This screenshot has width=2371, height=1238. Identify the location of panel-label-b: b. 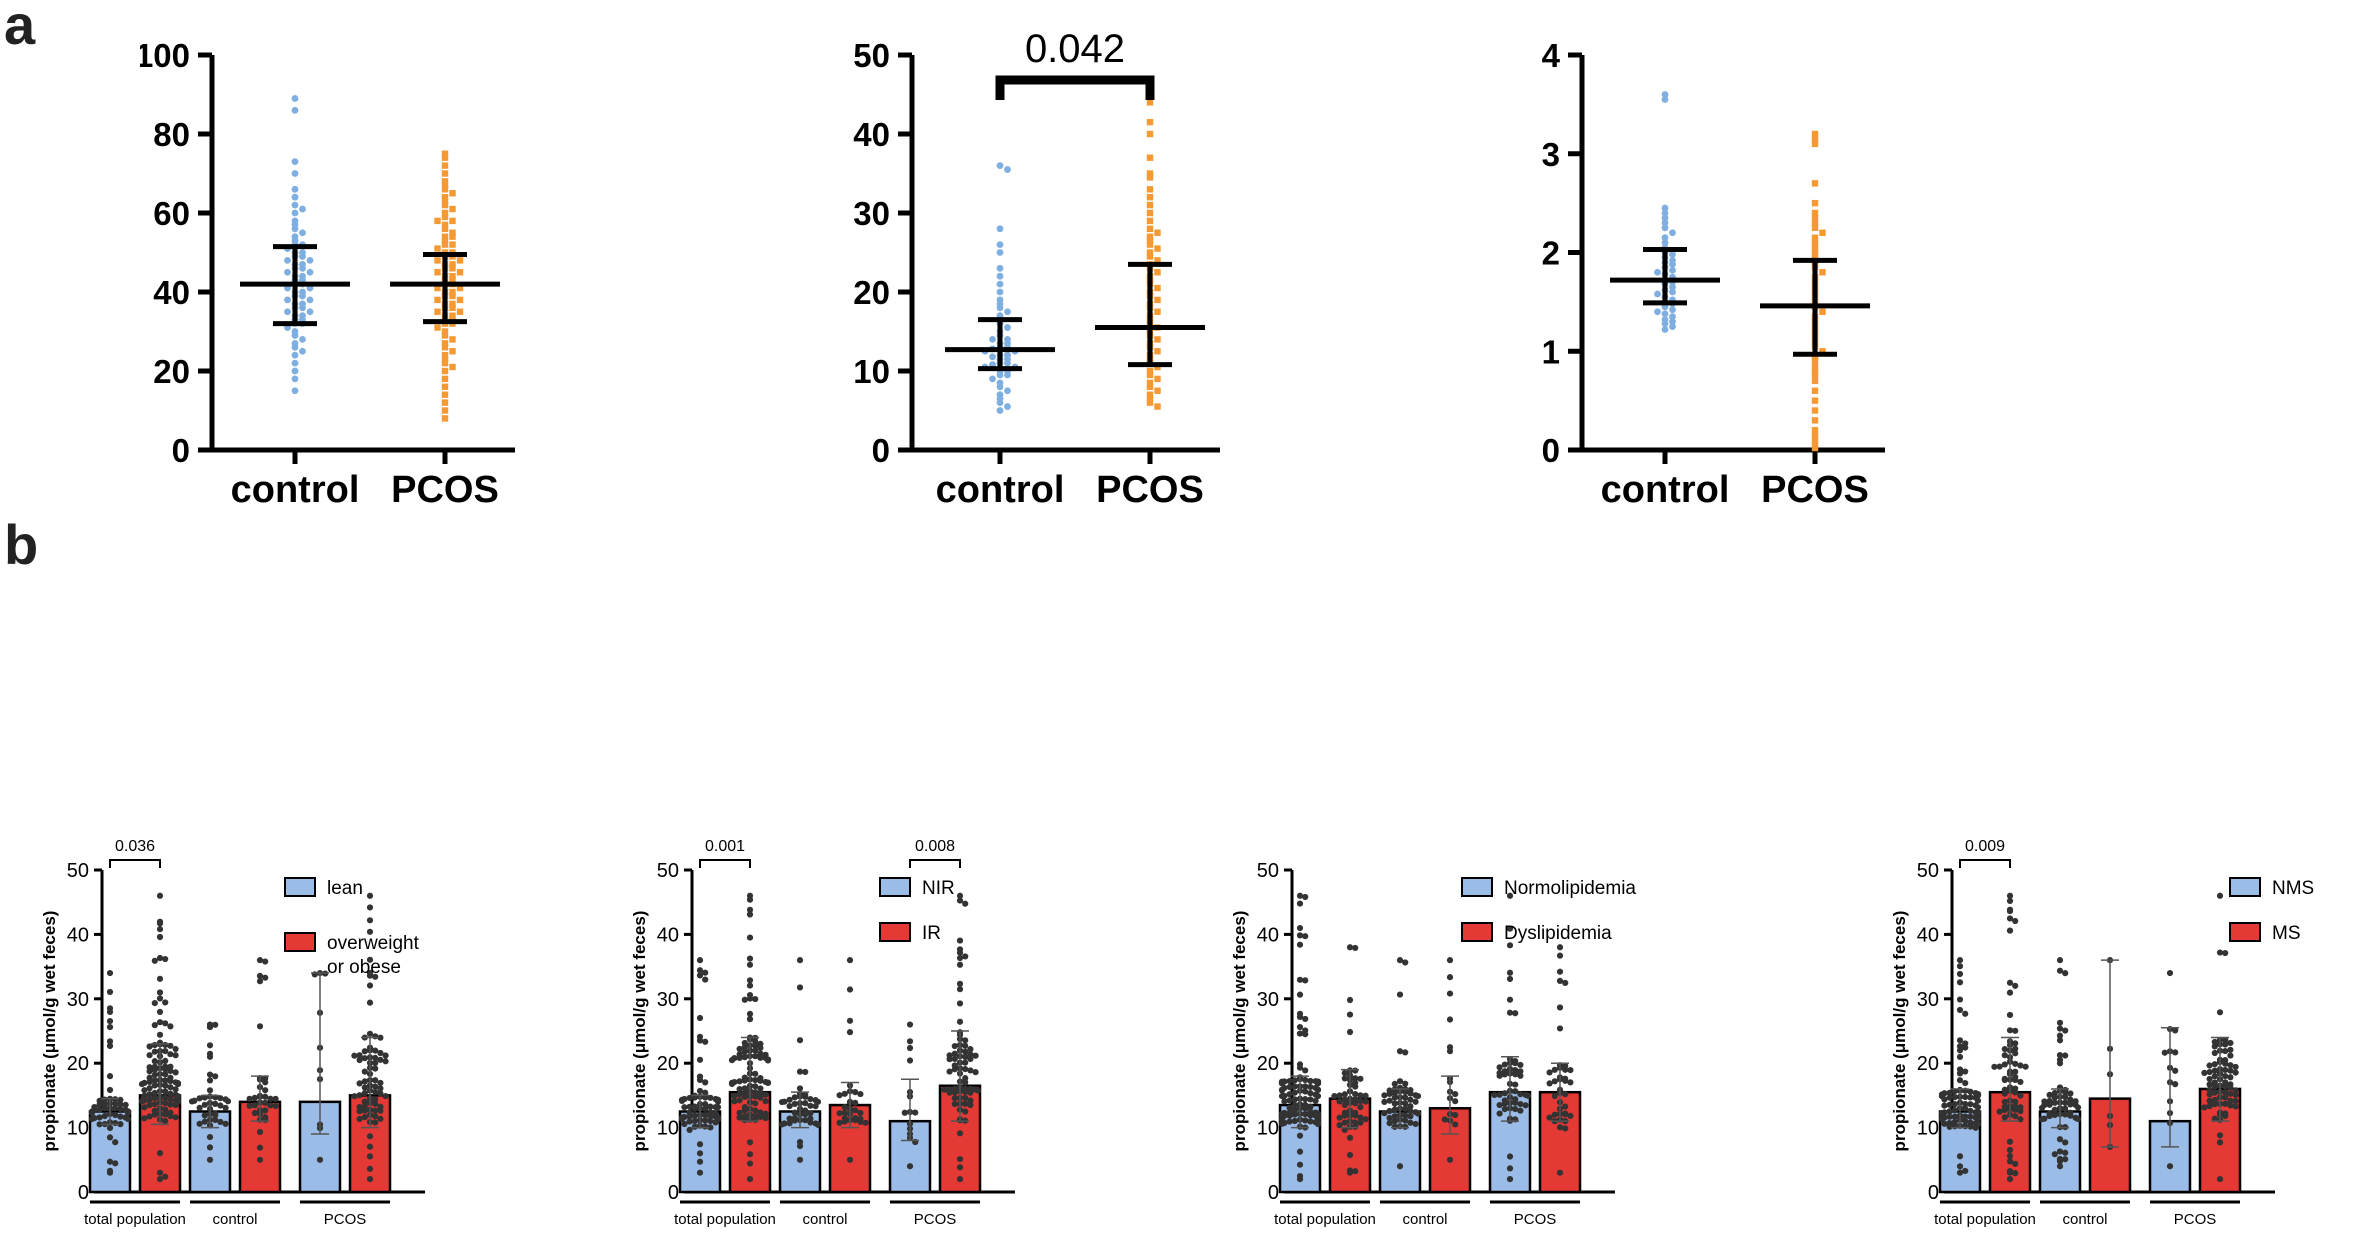
(21, 544).